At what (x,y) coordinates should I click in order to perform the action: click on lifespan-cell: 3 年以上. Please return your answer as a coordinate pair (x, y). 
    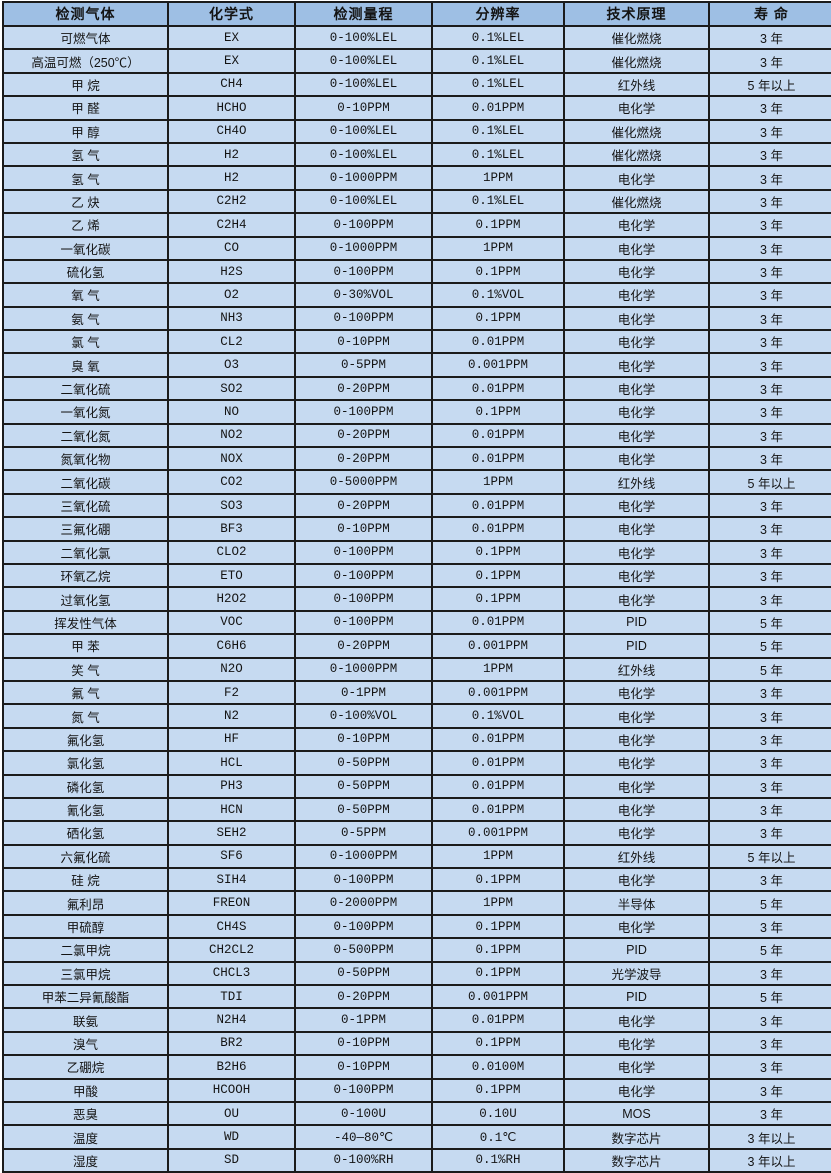
    Looking at the image, I should click on (769, 1137).